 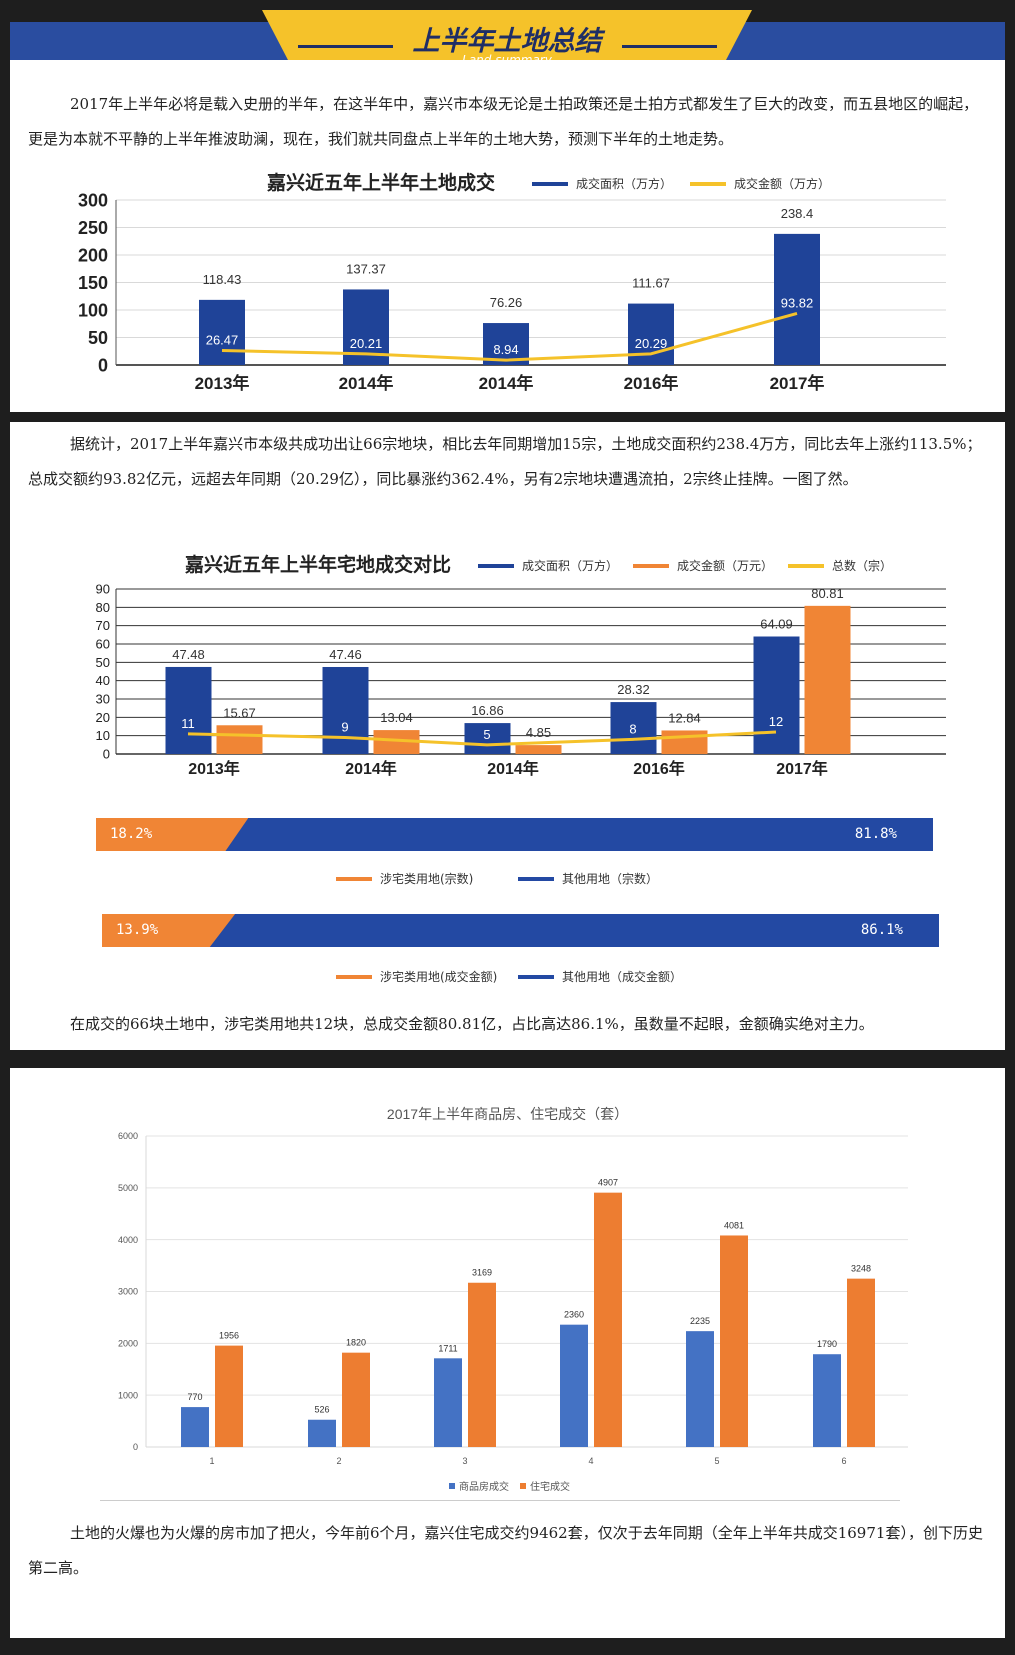 I want to click on y-tick-label: 250, so click(x=93, y=228).